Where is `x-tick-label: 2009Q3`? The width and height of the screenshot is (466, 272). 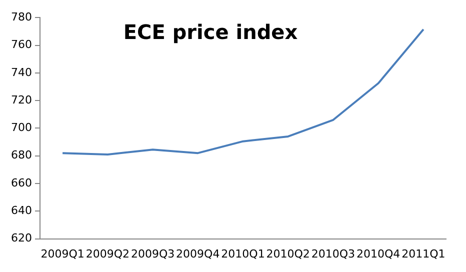
x-tick-label: 2009Q3 is located at coordinates (152, 253).